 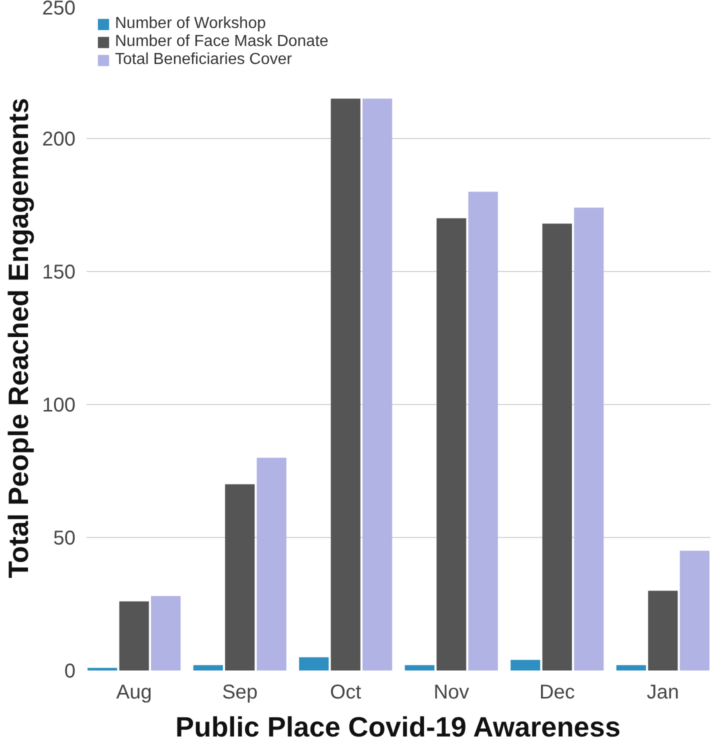 I want to click on x-tick-label: Jan, so click(x=663, y=693).